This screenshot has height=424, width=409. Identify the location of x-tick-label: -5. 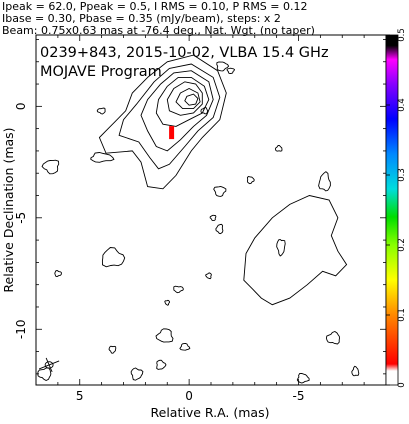
(299, 396).